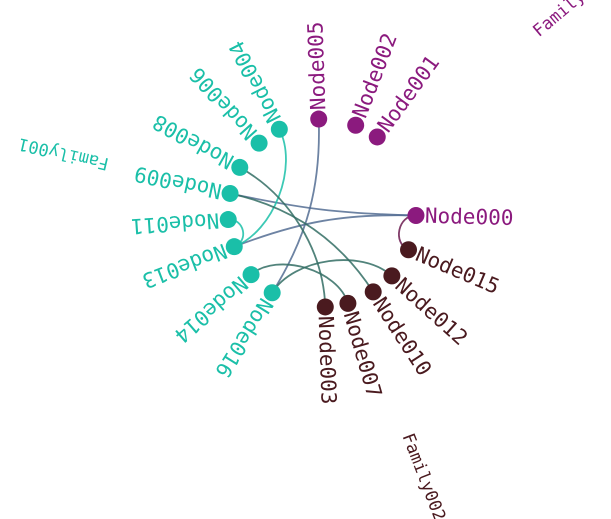 The image size is (611, 519). Describe the element at coordinates (178, 182) in the screenshot. I see `node-label-node009: Node009` at that location.